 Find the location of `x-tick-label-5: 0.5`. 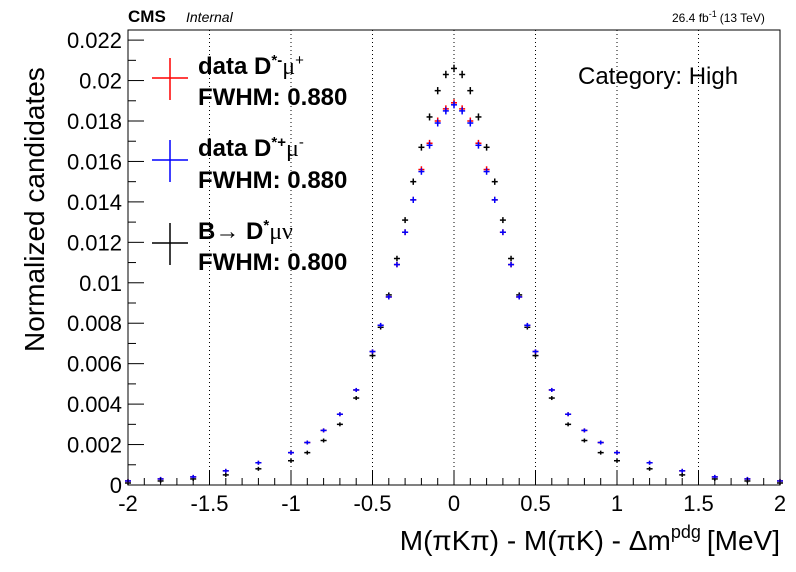

x-tick-label-5: 0.5 is located at coordinates (535, 503).